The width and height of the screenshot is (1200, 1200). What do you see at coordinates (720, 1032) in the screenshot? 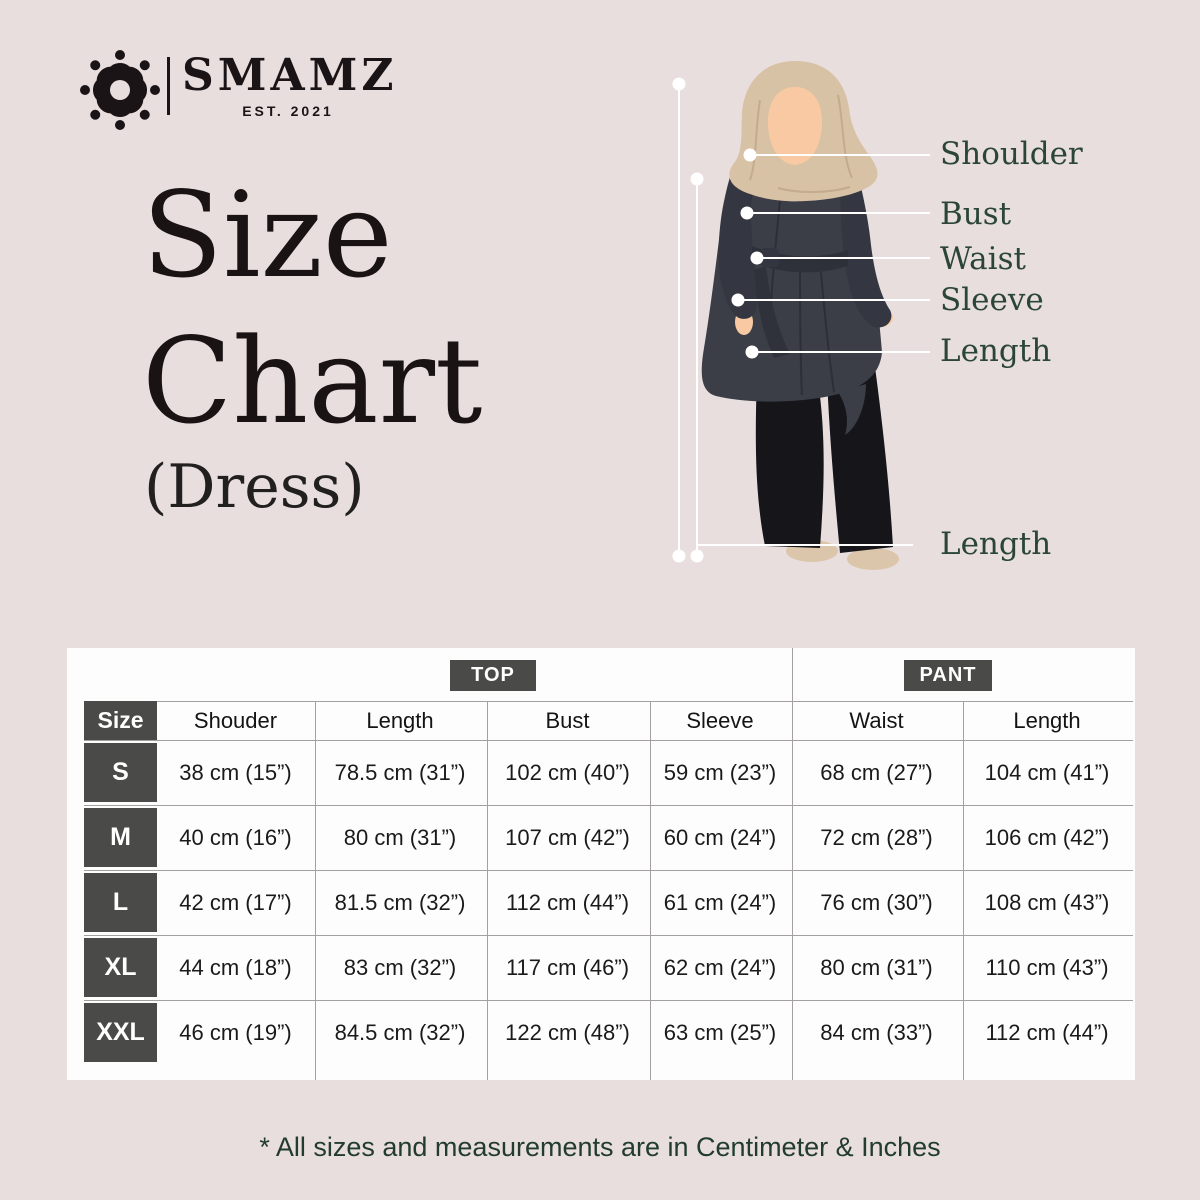
I see `table-cell: 63 cm (25”)` at bounding box center [720, 1032].